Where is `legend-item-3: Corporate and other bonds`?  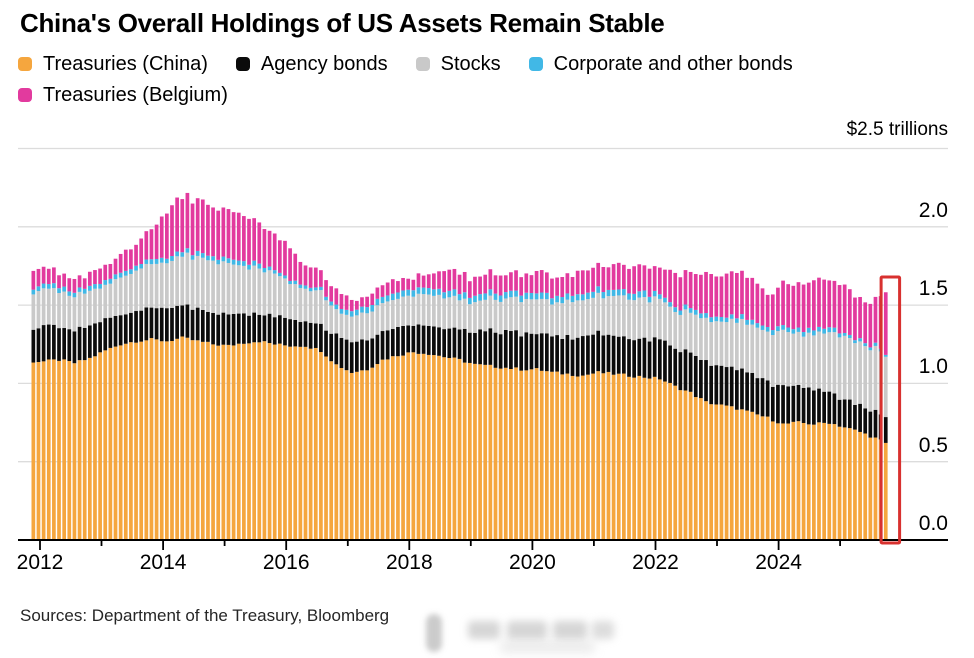
legend-item-3: Corporate and other bonds is located at coordinates (660, 64).